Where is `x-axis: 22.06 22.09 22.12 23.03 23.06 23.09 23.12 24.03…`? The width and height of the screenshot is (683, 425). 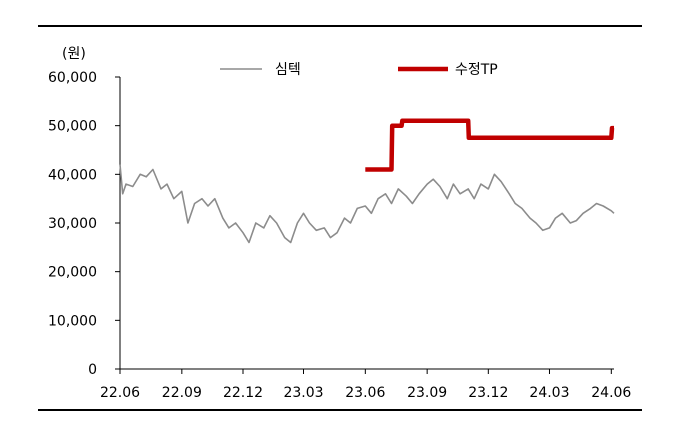 x-axis: 22.06 22.09 22.12 23.03 23.06 23.09 23.12 24.03… is located at coordinates (365, 384).